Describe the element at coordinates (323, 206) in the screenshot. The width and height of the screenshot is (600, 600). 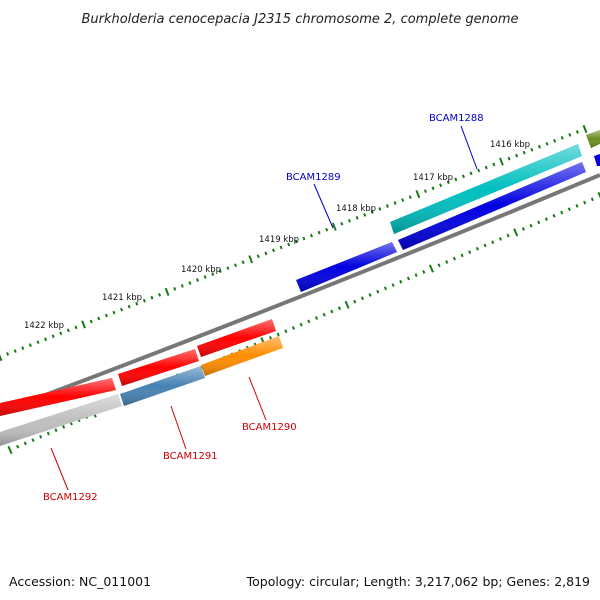
I see `leader-line-bcam1289` at that location.